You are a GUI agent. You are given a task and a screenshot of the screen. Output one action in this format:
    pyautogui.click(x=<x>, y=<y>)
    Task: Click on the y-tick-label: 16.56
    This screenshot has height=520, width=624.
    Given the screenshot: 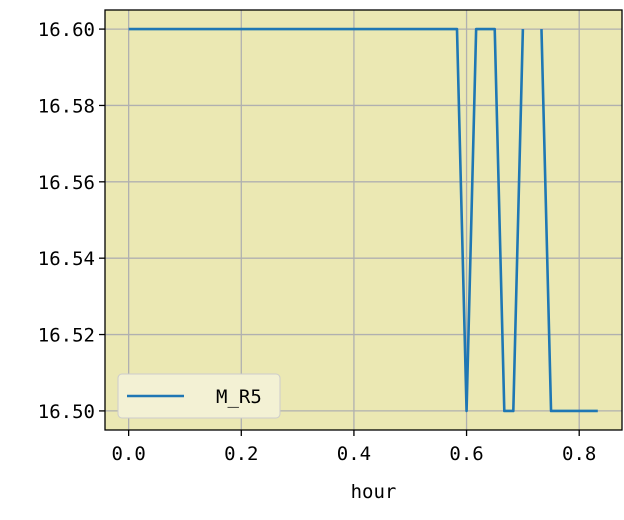 What is the action you would take?
    pyautogui.click(x=66, y=183)
    